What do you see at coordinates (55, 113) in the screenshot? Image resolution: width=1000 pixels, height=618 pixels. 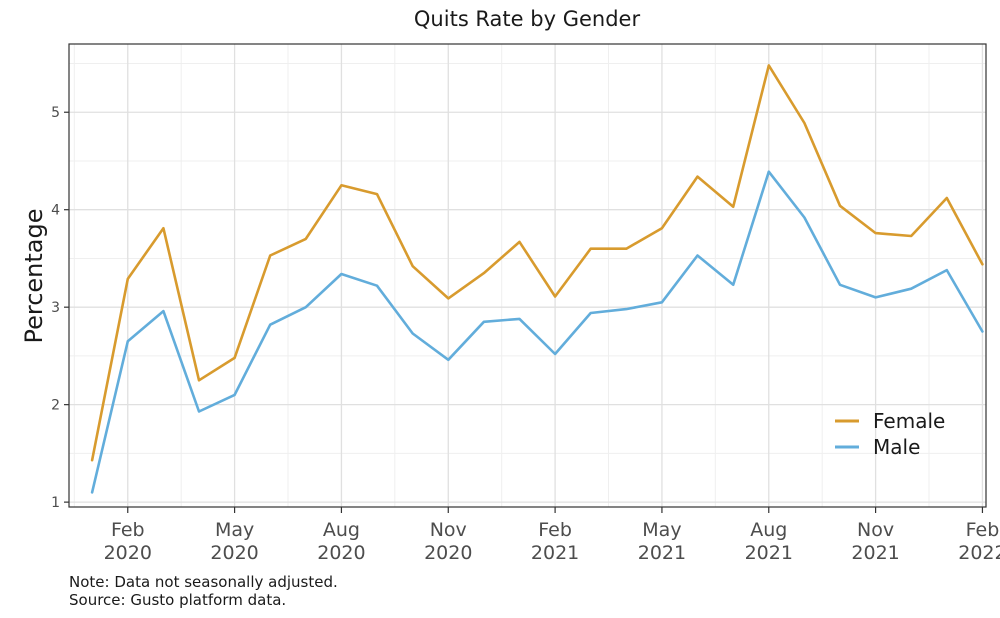 I see `y-tick-label: 5` at bounding box center [55, 113].